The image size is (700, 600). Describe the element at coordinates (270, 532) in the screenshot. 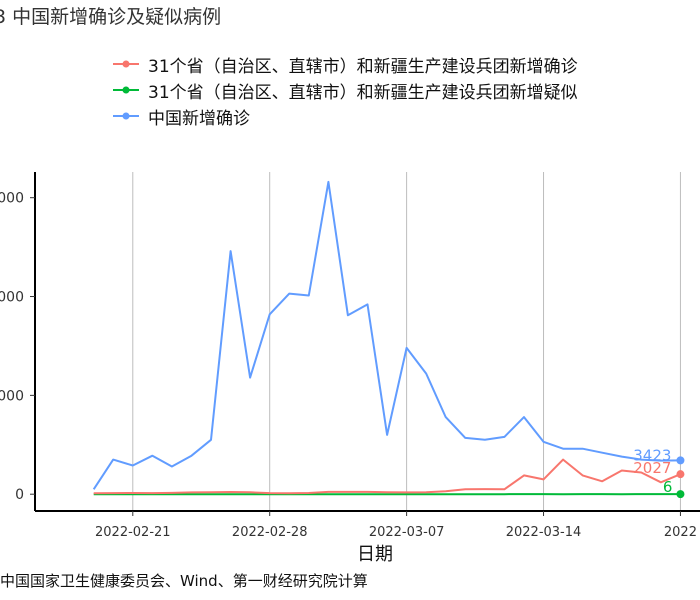

I see `x-tick-label-2022-02-28: 2022-02-28` at that location.